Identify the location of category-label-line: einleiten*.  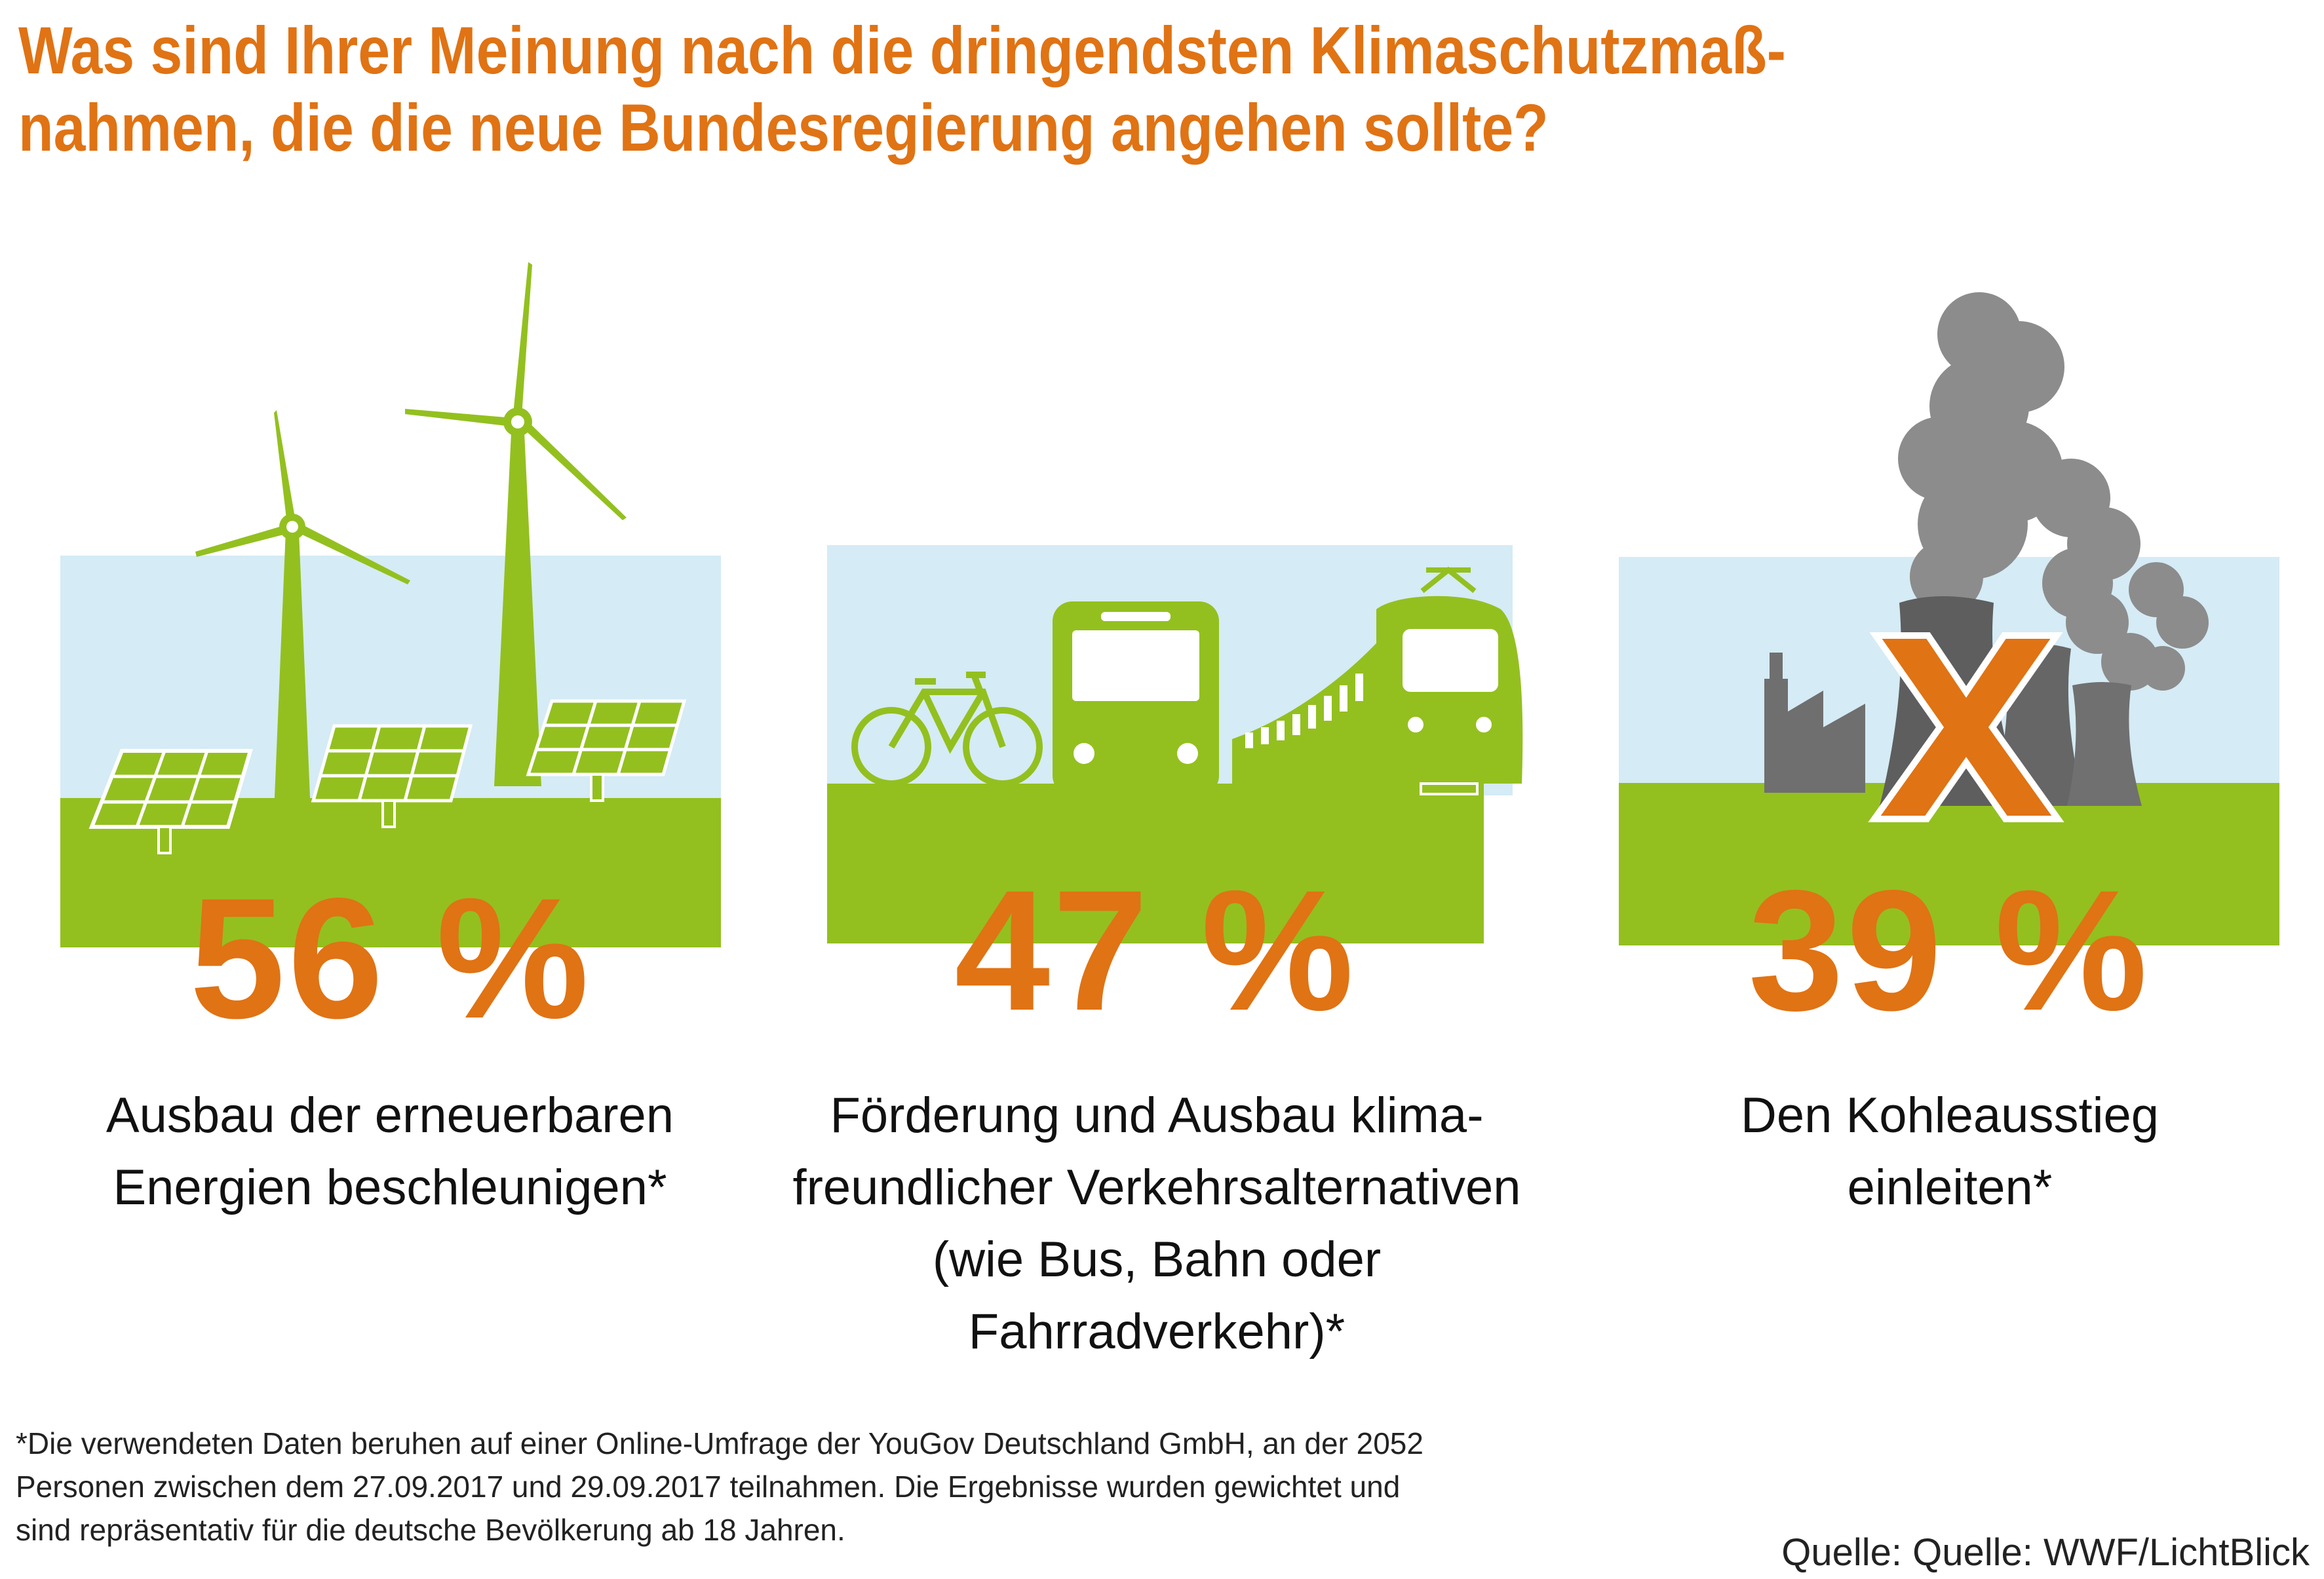
(1950, 1187).